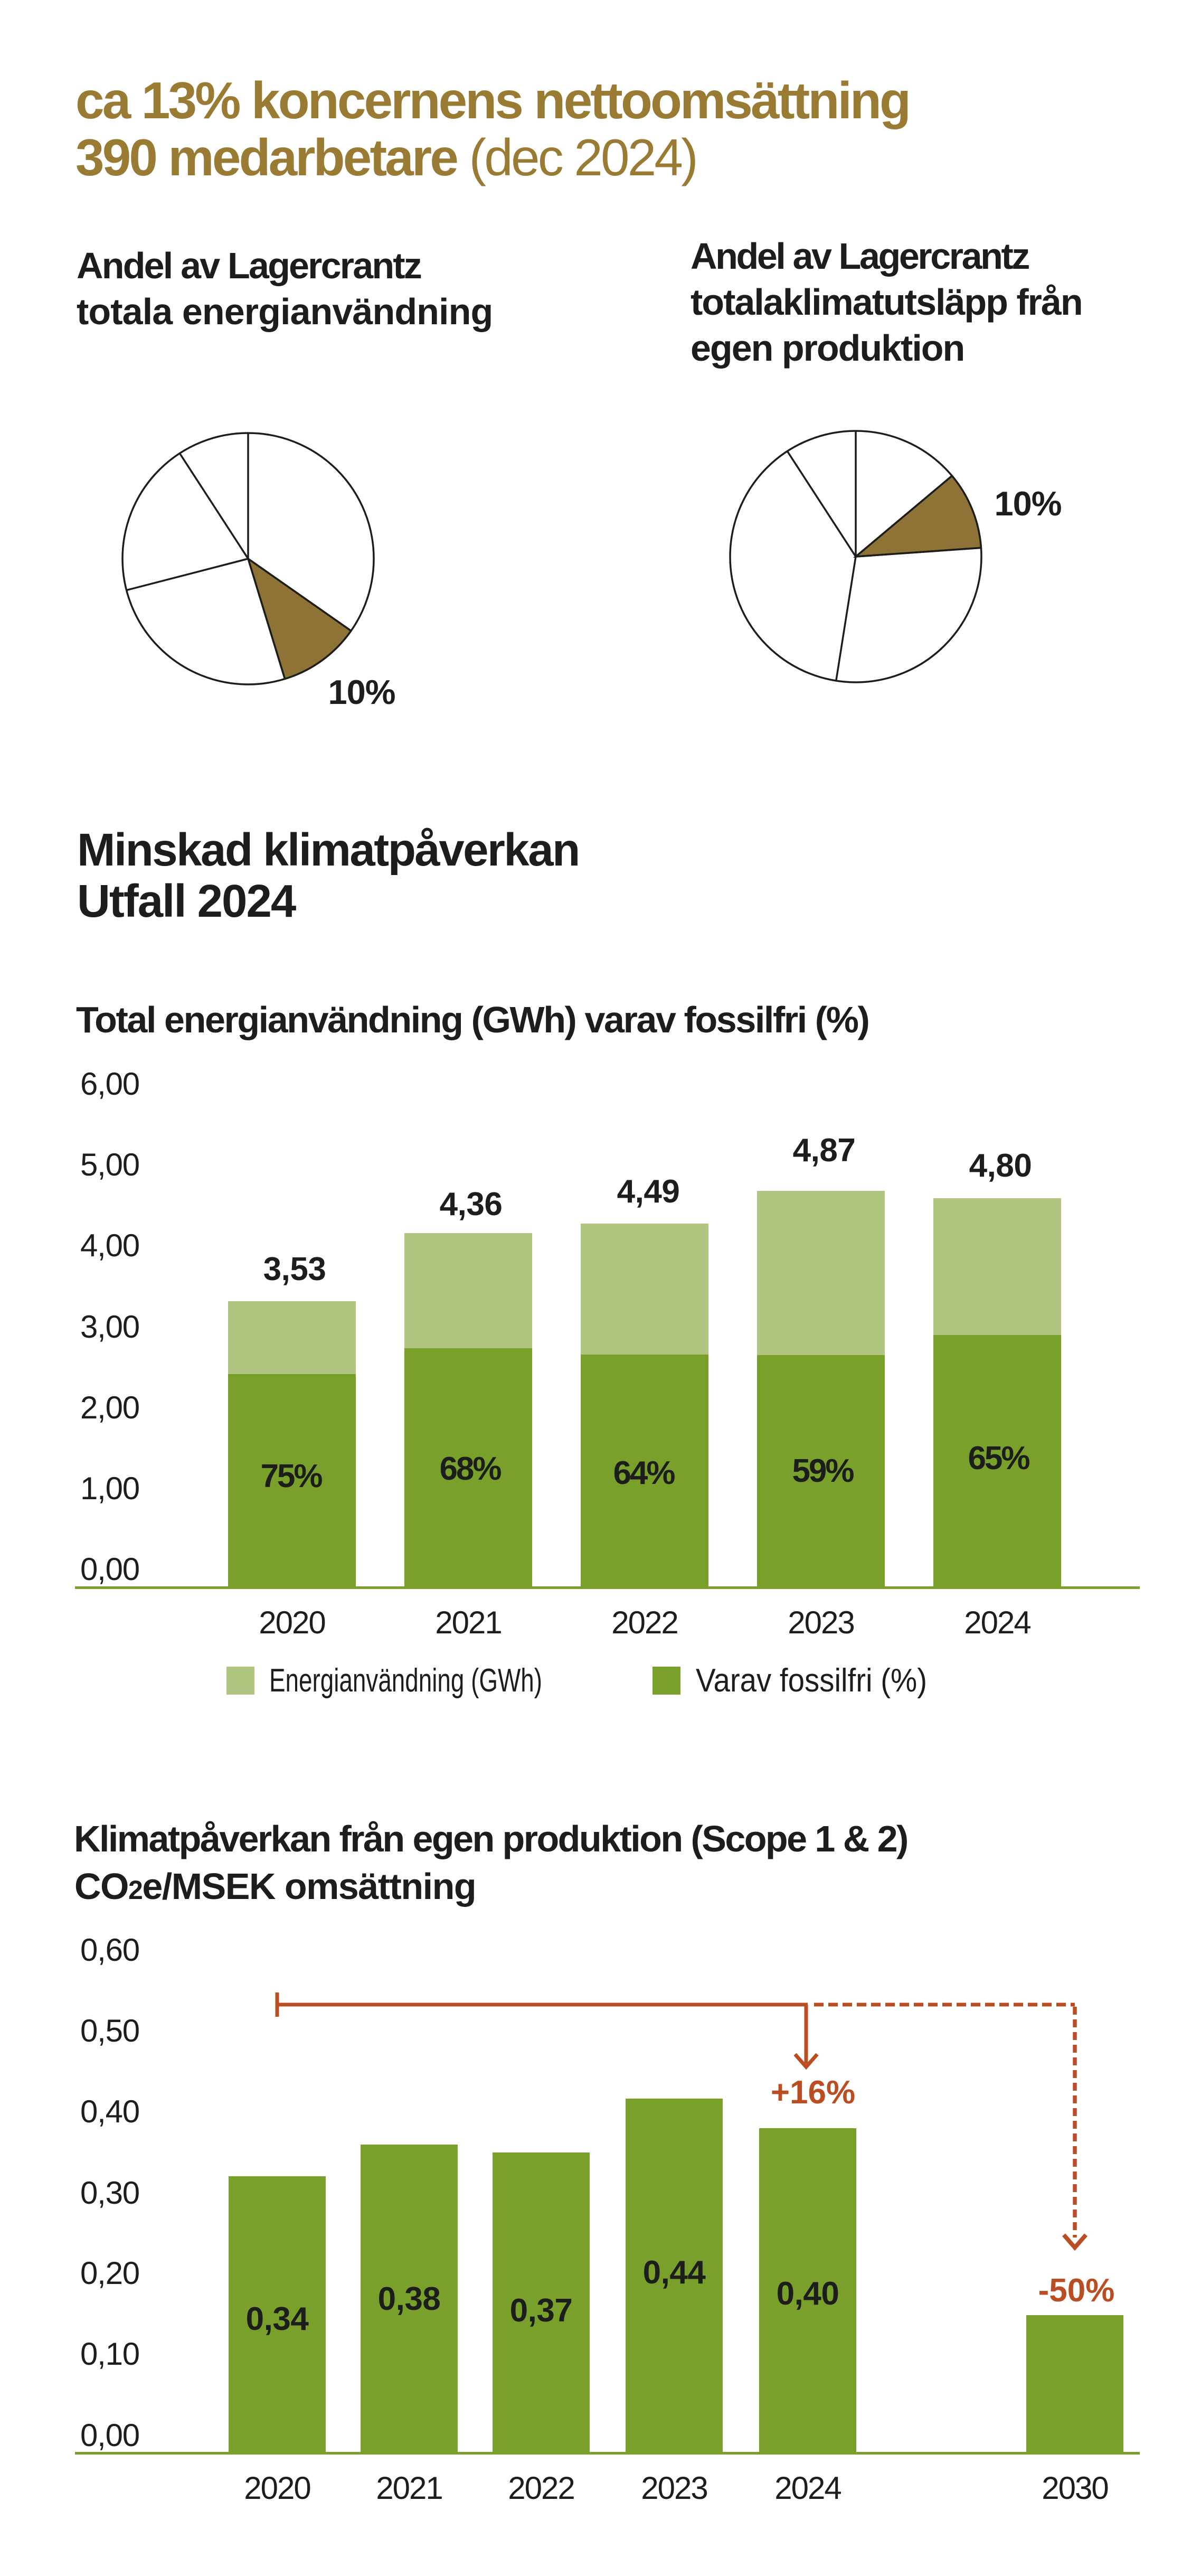 The image size is (1201, 2576). Describe the element at coordinates (492, 100) in the screenshot. I see `svg-text:ca 13% koncernens nettoomsättn: ca 13% koncernens nettoomsättning` at that location.